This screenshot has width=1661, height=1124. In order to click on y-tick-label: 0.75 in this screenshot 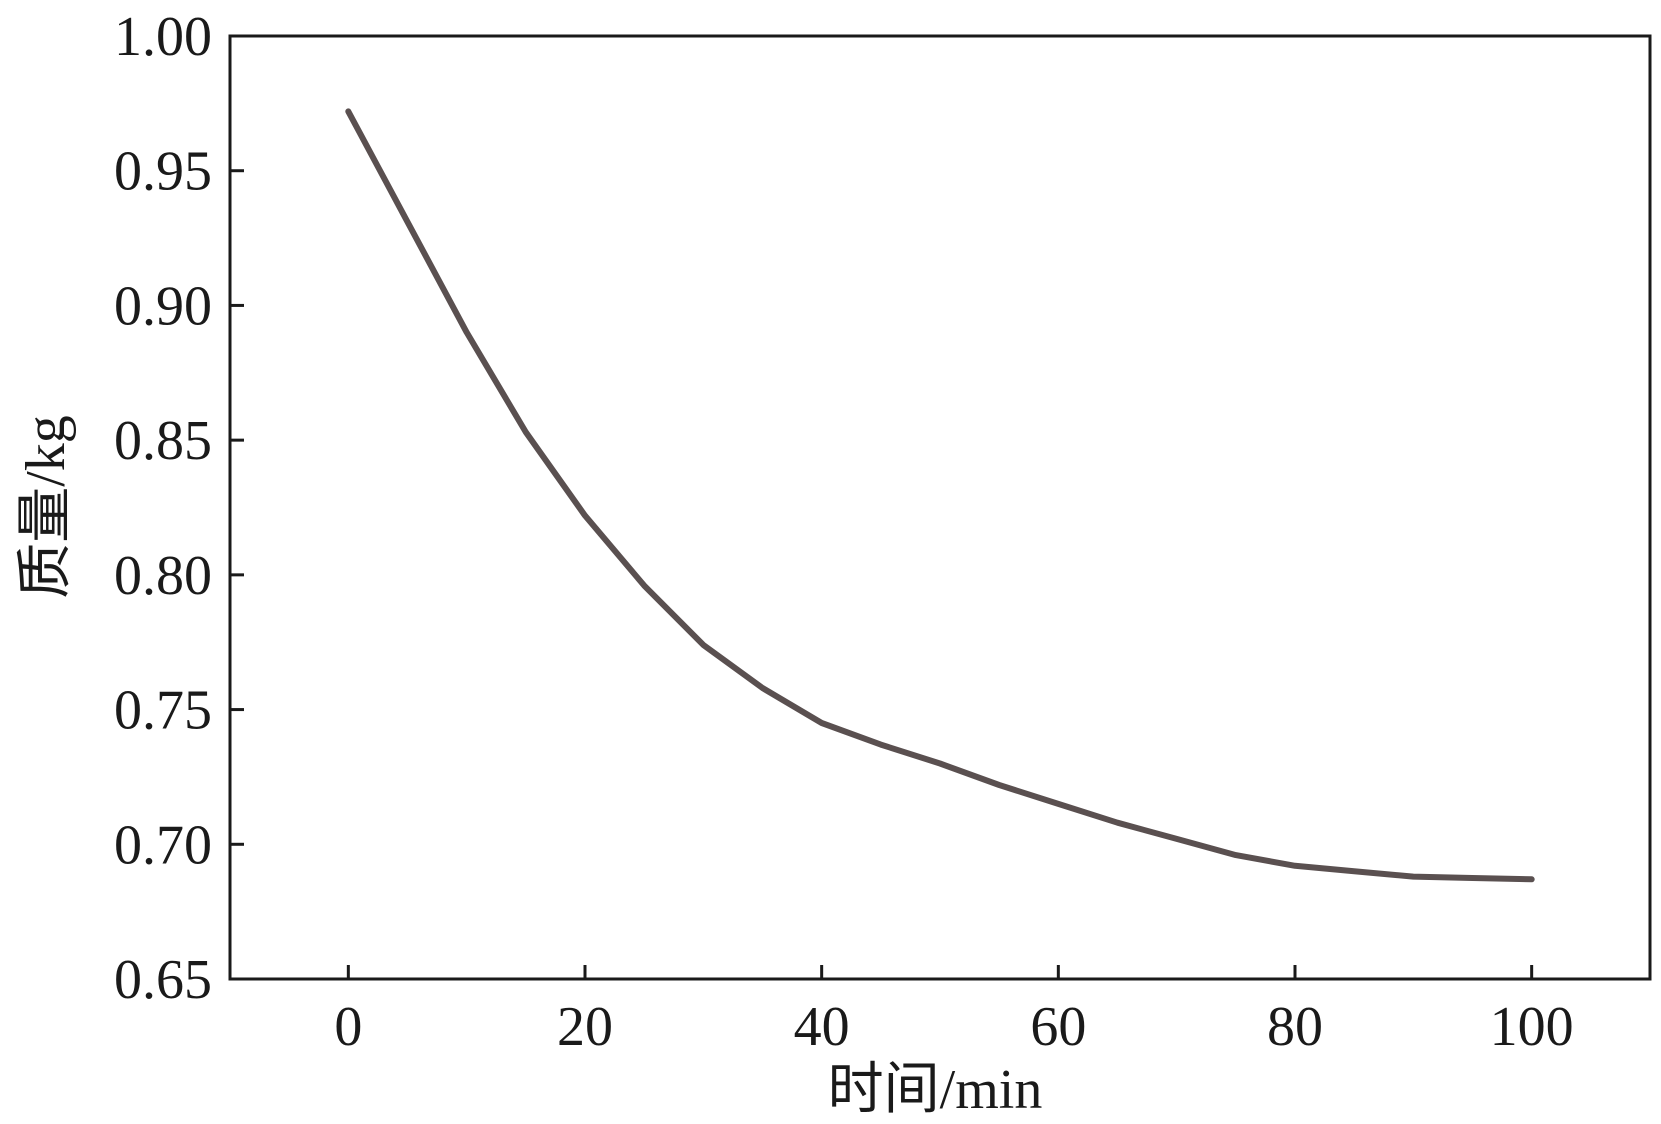, I will do `click(163, 711)`.